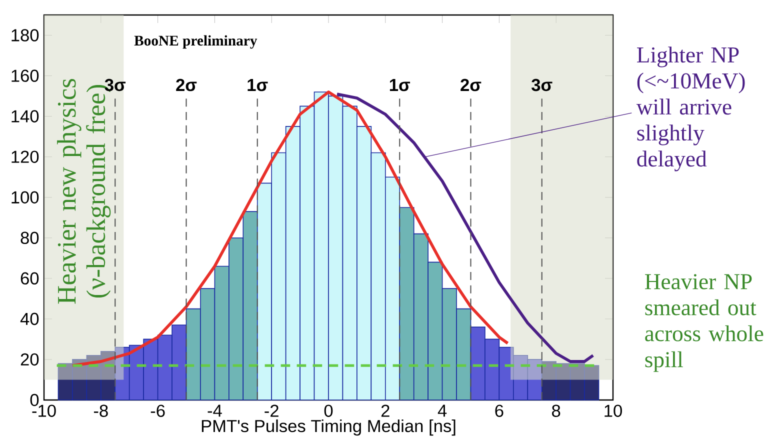 This screenshot has height=446, width=783. I want to click on y-tick-label: 80, so click(29, 238).